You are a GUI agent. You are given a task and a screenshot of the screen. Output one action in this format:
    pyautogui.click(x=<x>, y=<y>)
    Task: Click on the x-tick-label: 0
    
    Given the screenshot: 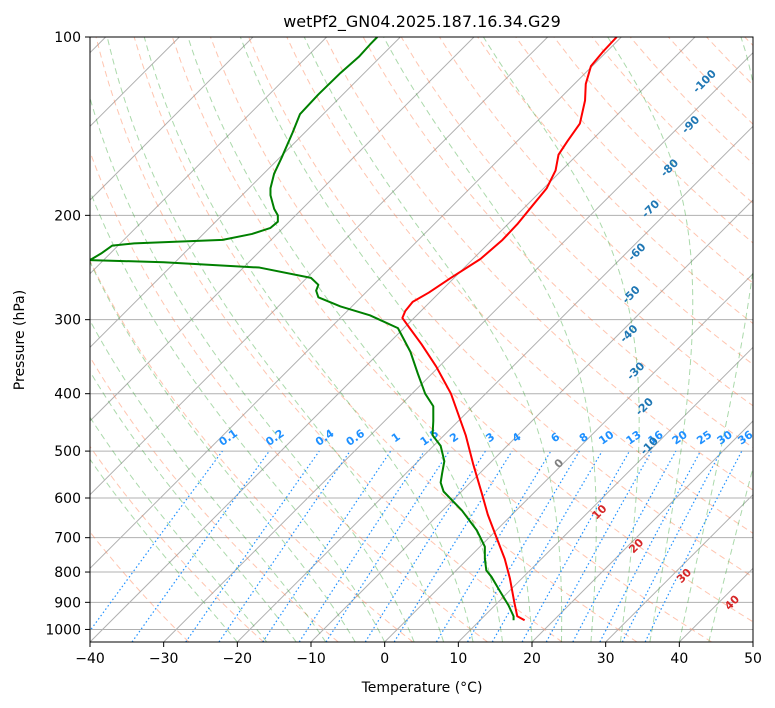 What is the action you would take?
    pyautogui.click(x=384, y=659)
    